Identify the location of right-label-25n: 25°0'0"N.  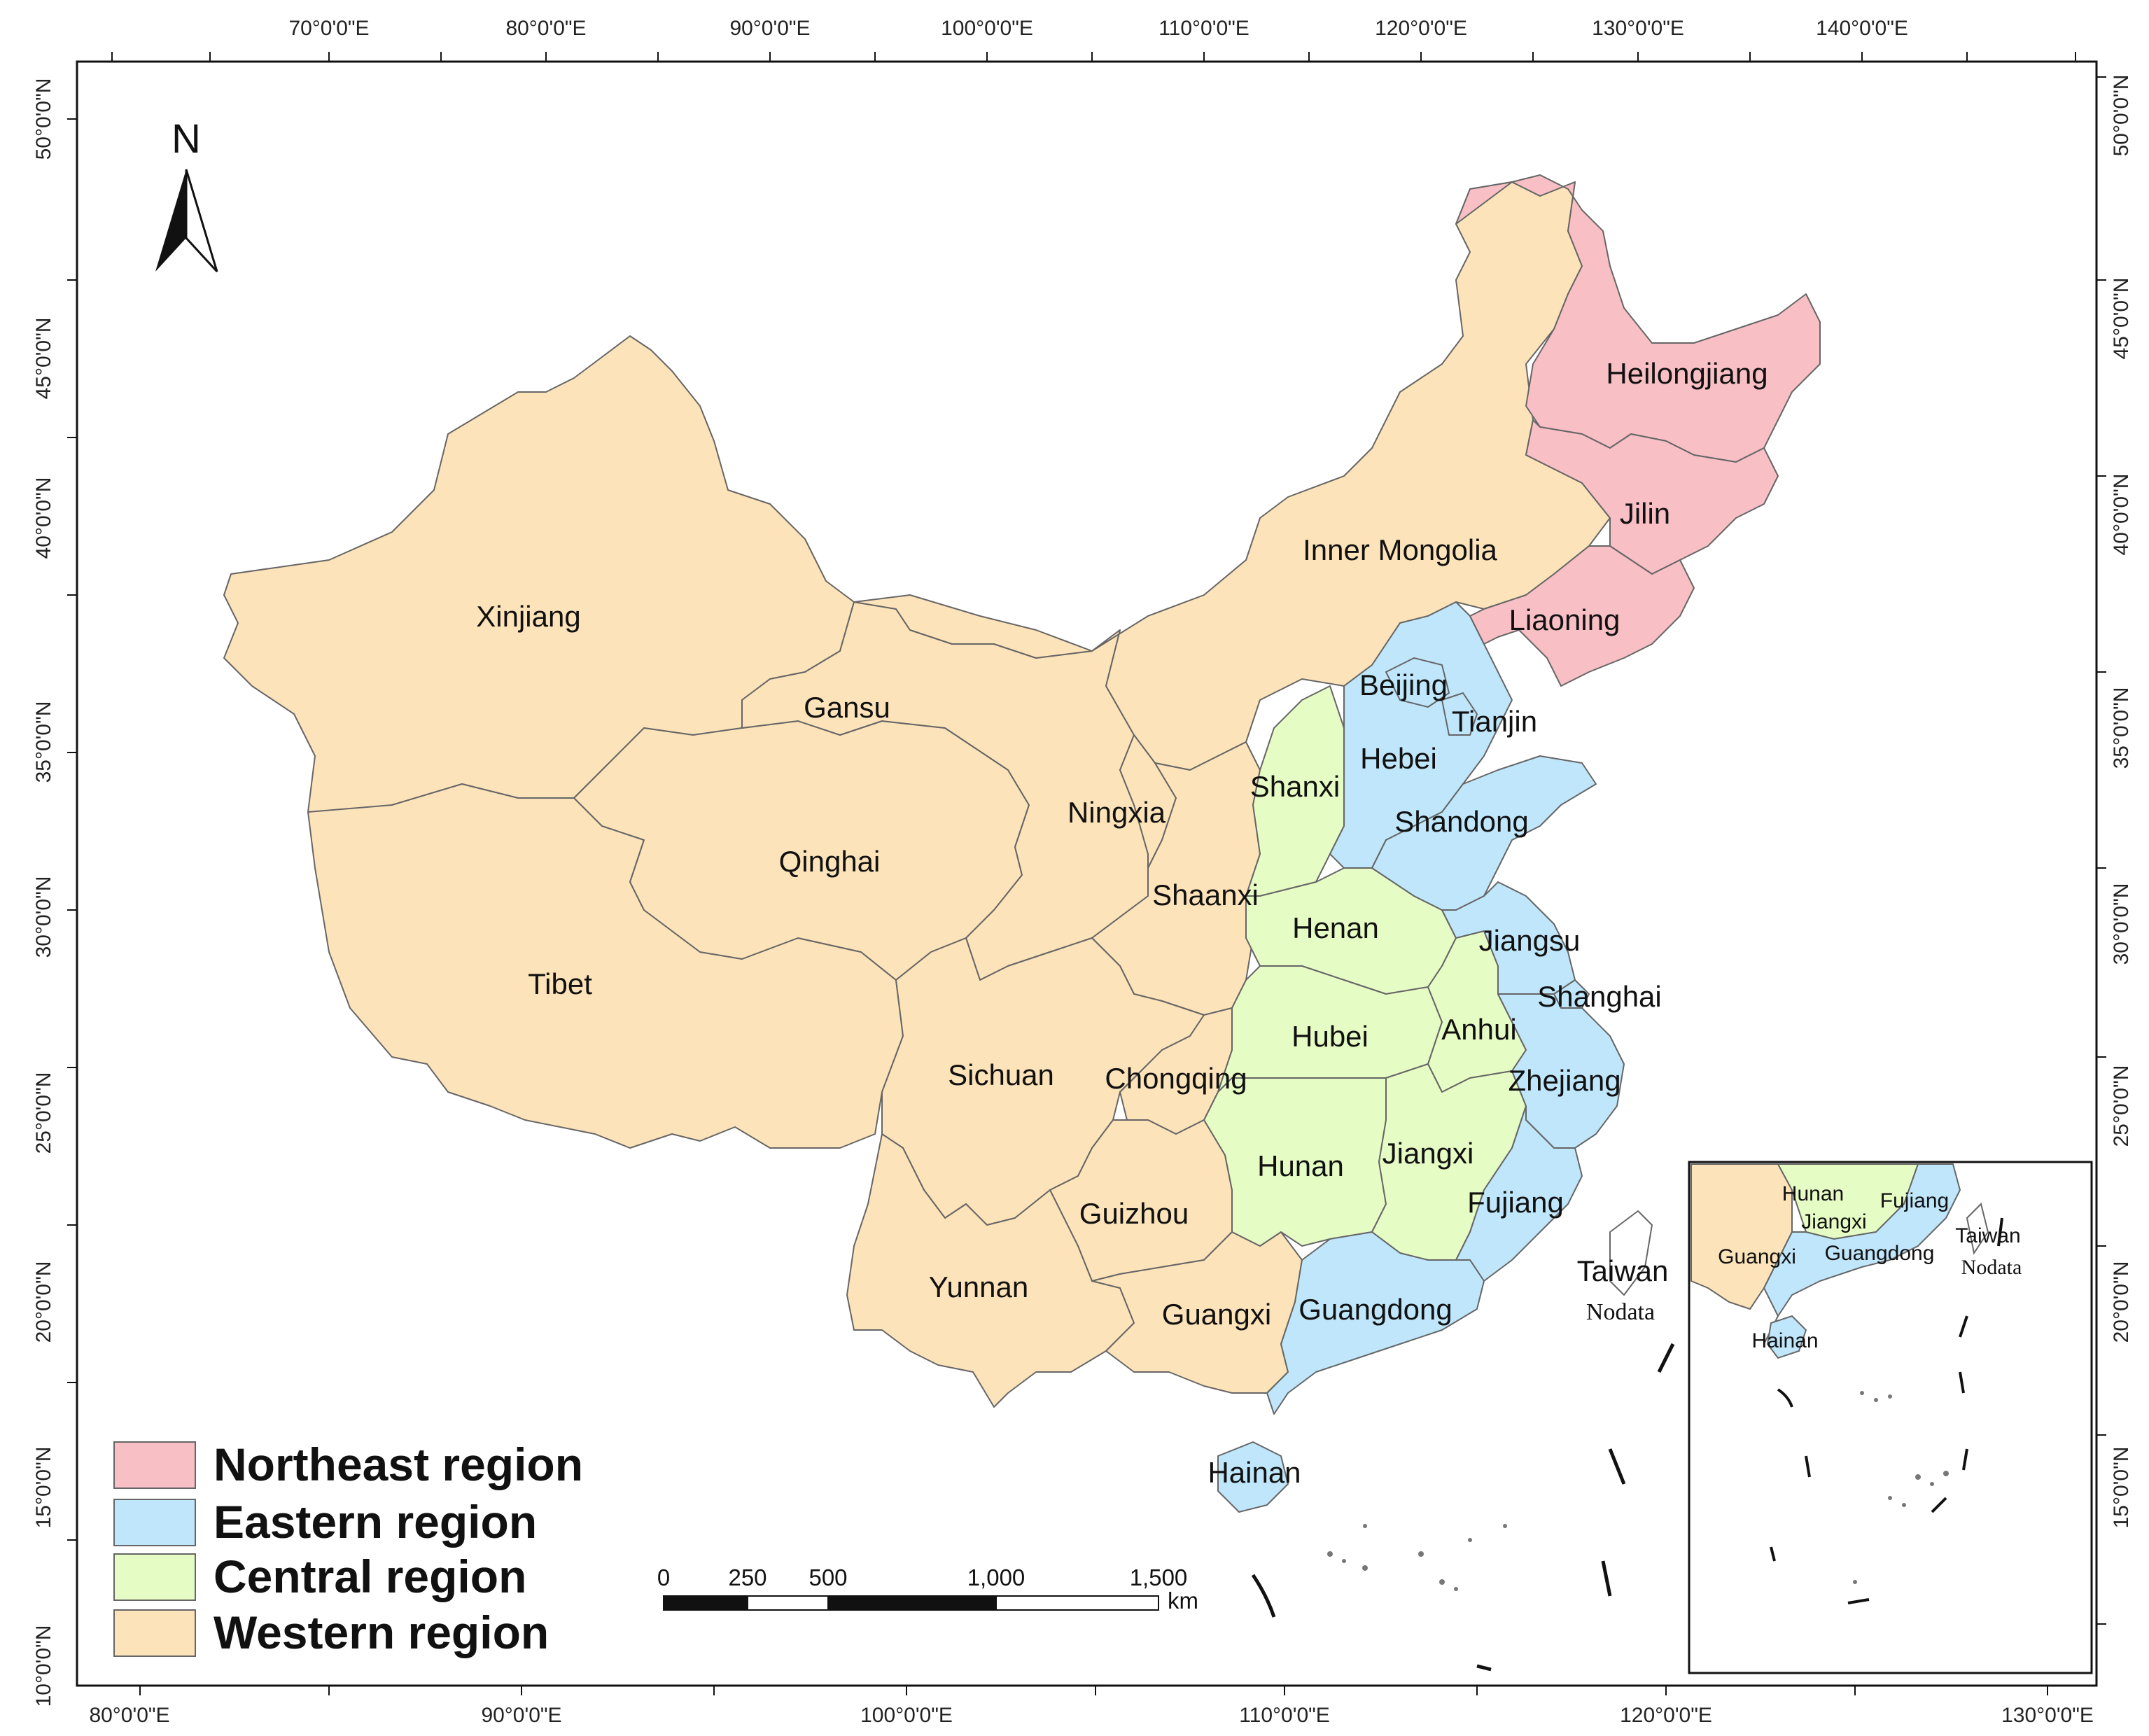
(2121, 1106).